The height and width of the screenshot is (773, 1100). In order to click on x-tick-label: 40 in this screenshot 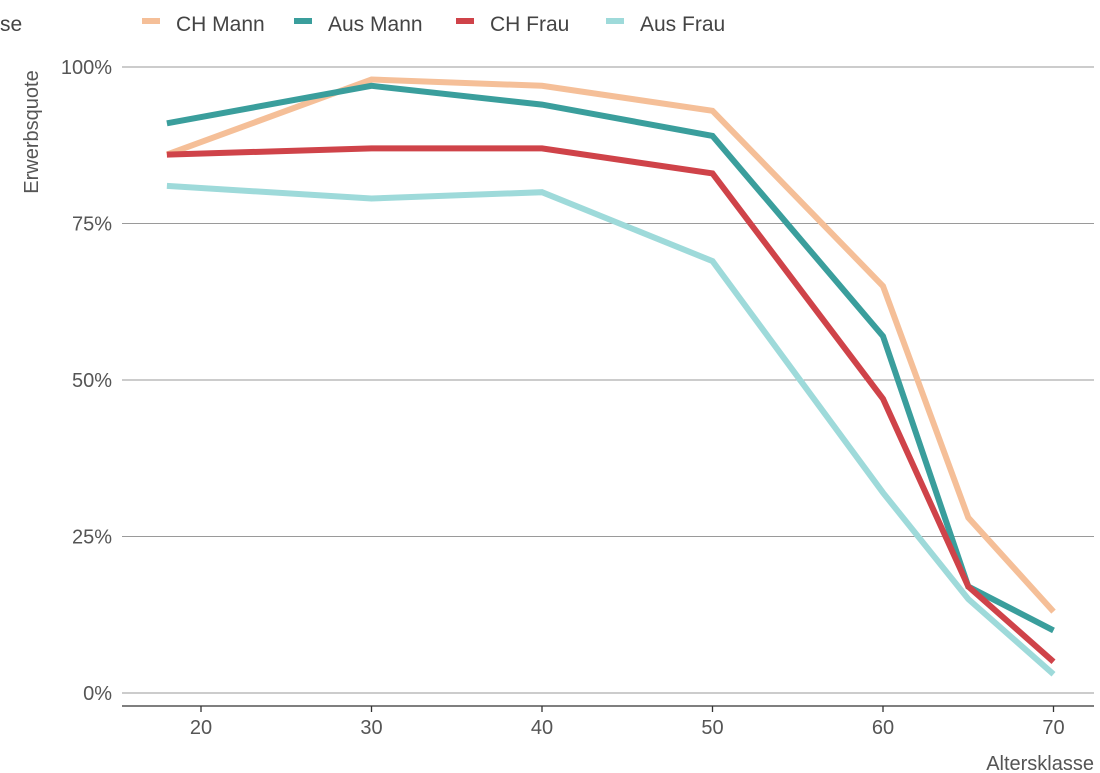, I will do `click(542, 728)`.